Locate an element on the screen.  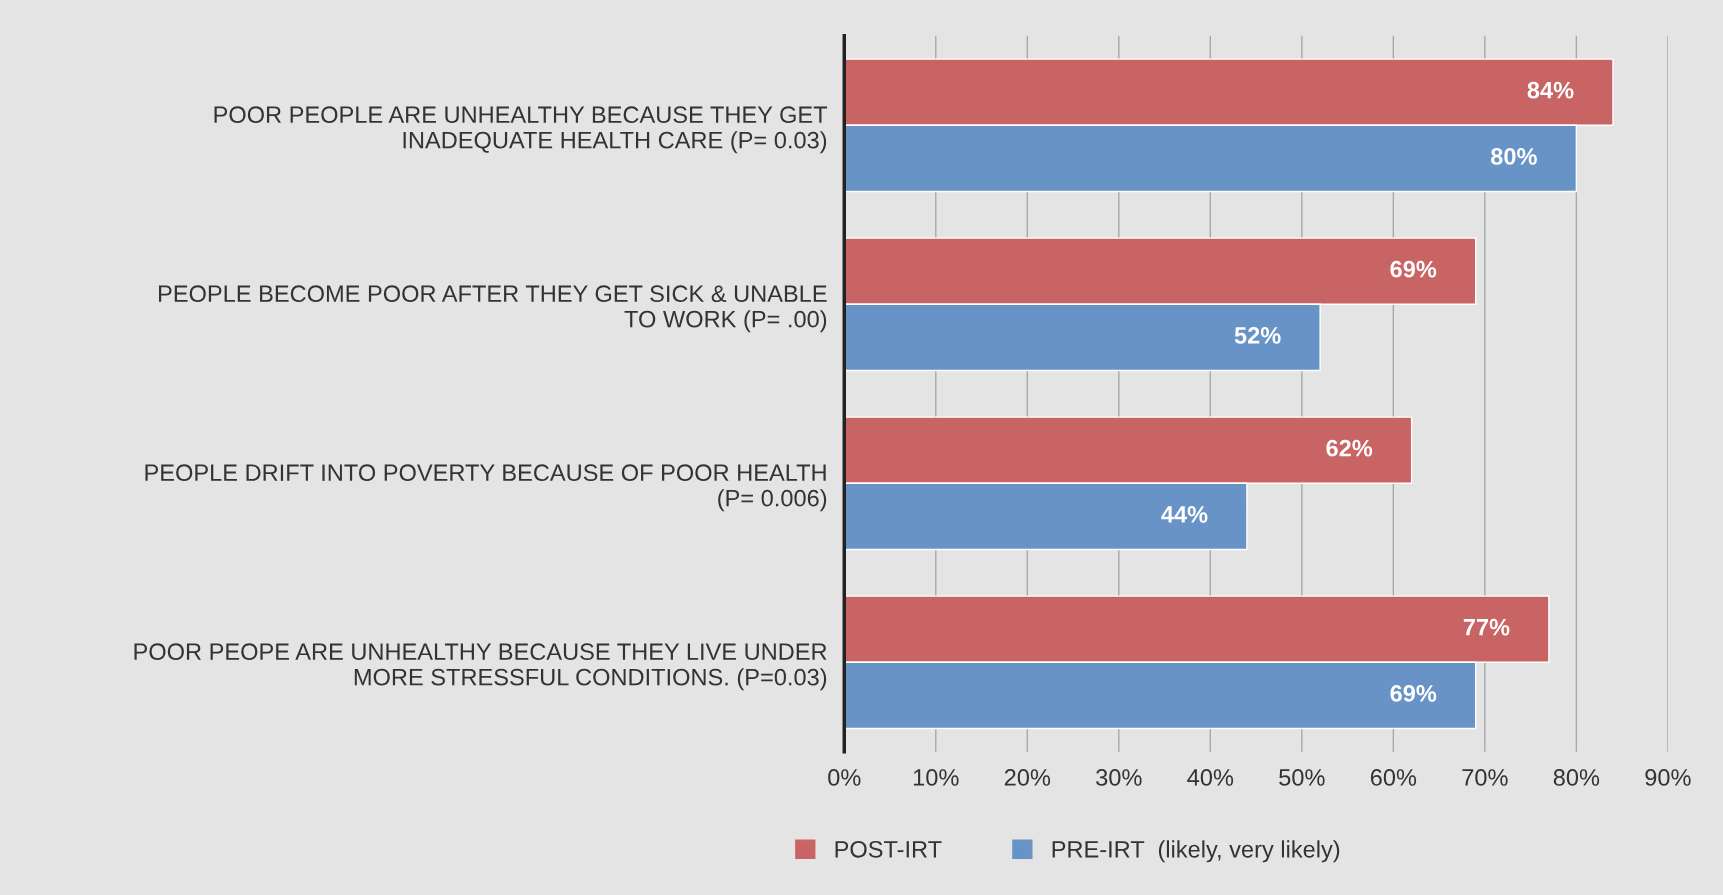
data-label: 44% is located at coordinates (1184, 514).